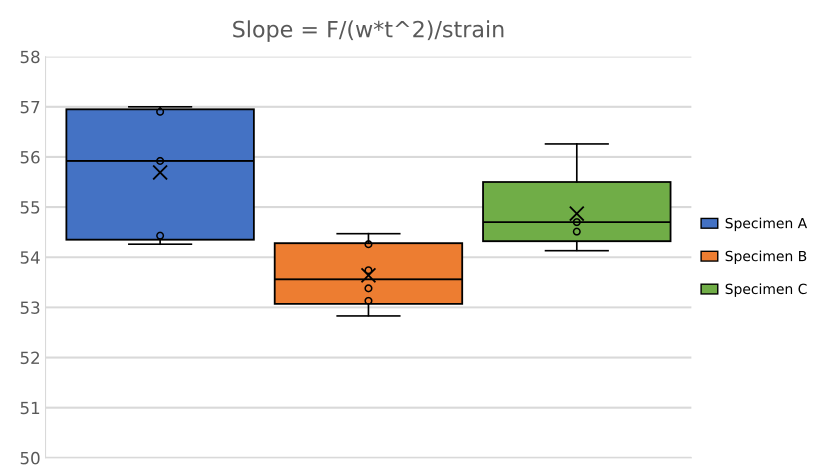 This screenshot has height=472, width=828. What do you see at coordinates (30, 257) in the screenshot?
I see `y-tick-label: 54` at bounding box center [30, 257].